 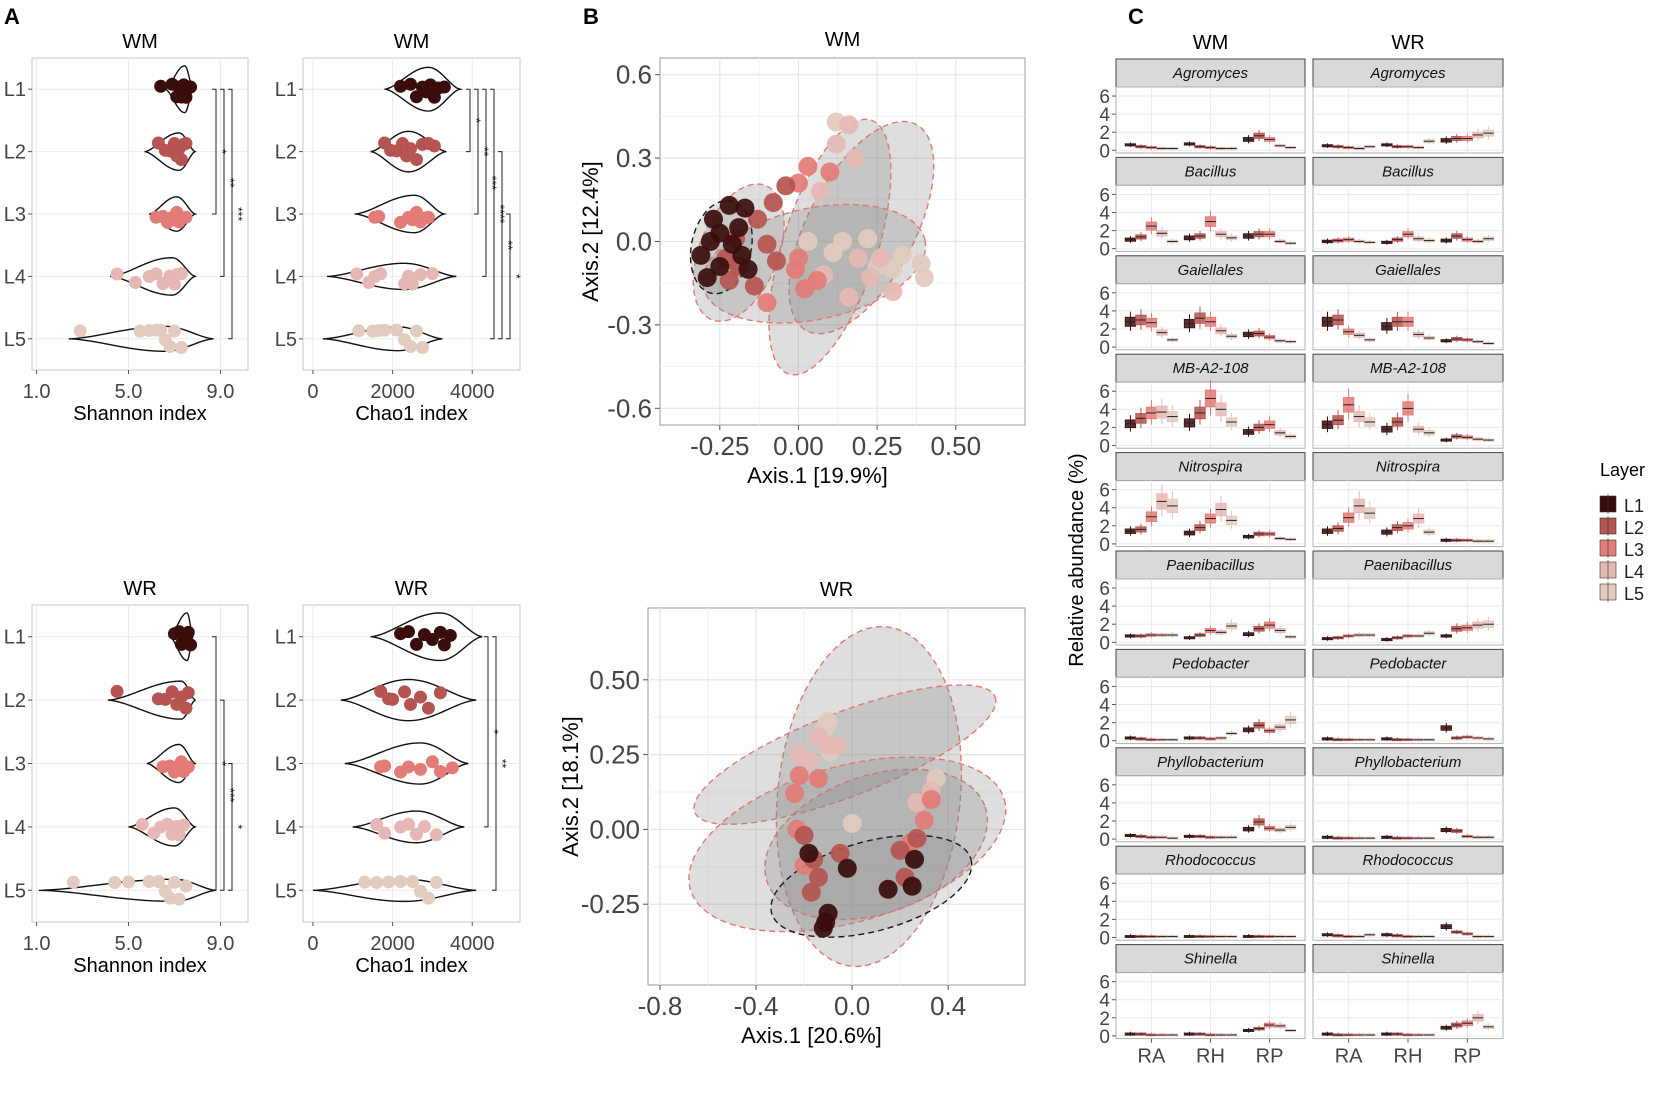 I want to click on violin-point-L2, so click(x=440, y=693).